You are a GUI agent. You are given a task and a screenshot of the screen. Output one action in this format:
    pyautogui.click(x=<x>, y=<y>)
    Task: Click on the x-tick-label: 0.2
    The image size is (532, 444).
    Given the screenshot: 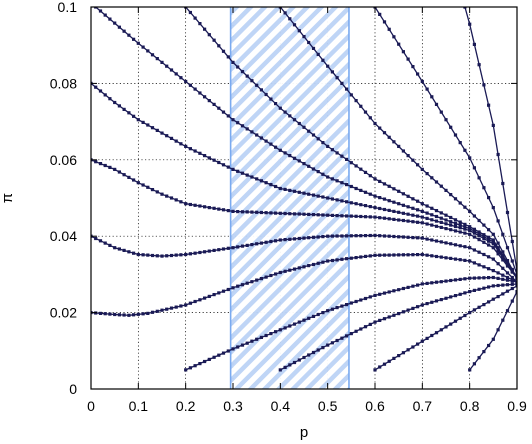 What is the action you would take?
    pyautogui.click(x=186, y=406)
    